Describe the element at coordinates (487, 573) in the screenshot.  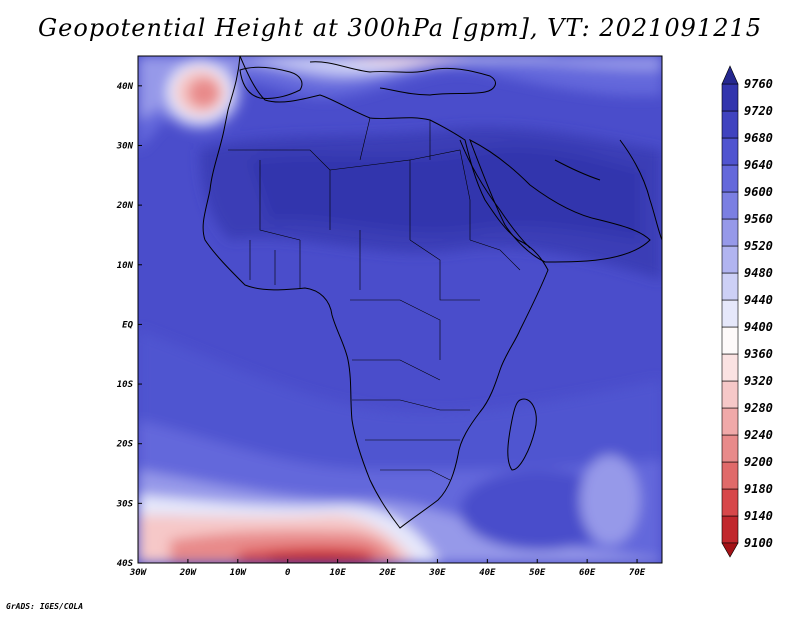
I see `lon-tick-label: 40E` at that location.